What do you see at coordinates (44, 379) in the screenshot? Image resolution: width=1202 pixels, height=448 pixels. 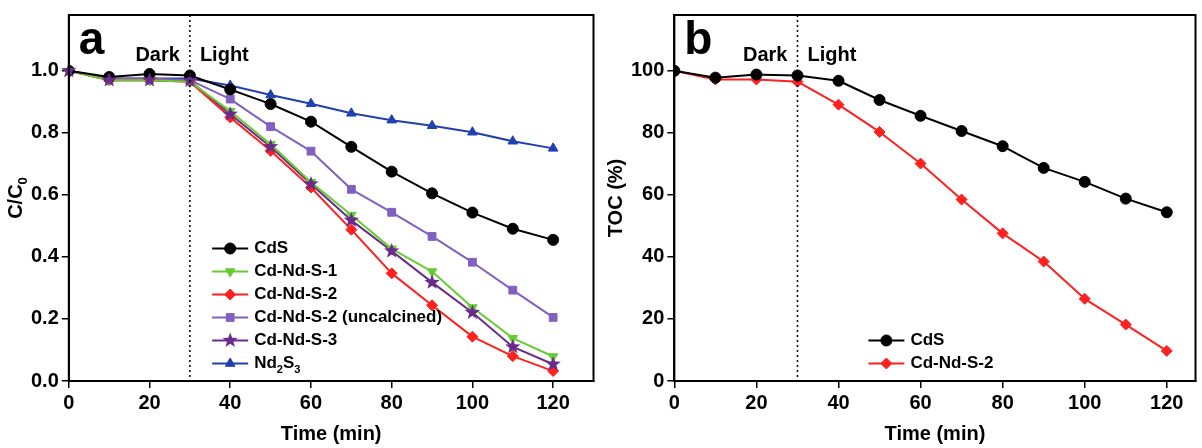 I see `y-tick-label: 0.0` at bounding box center [44, 379].